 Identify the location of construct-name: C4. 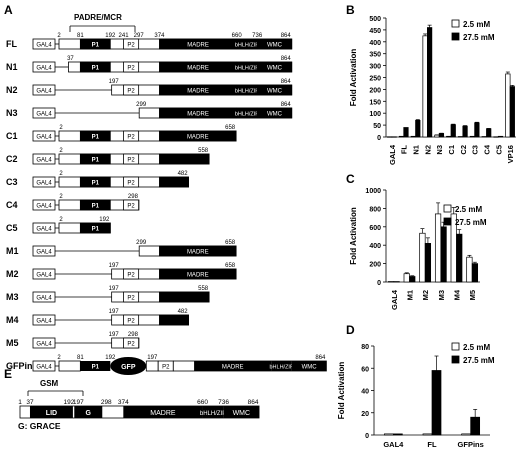
(12, 205).